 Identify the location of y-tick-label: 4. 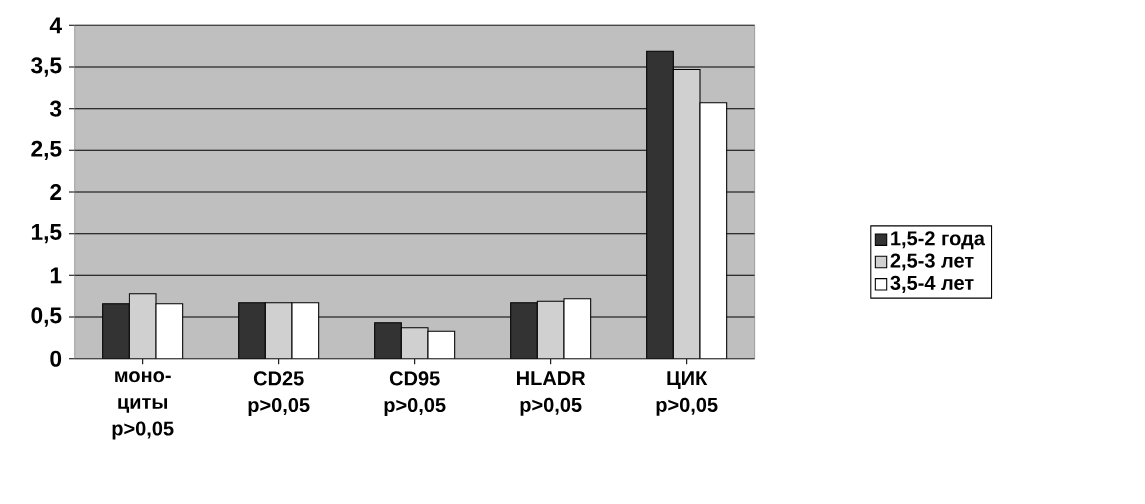
(55, 25).